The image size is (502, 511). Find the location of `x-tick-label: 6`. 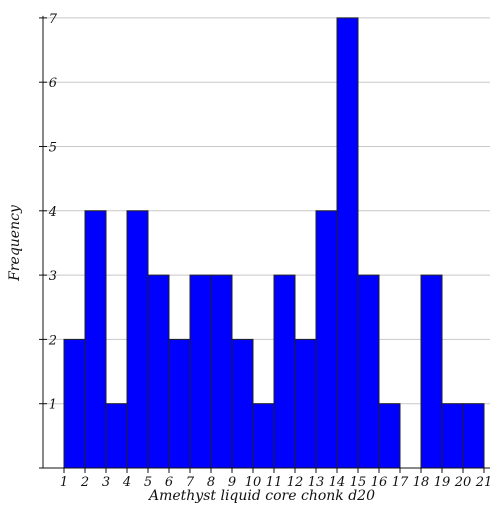

x-tick-label: 6 is located at coordinates (169, 482).